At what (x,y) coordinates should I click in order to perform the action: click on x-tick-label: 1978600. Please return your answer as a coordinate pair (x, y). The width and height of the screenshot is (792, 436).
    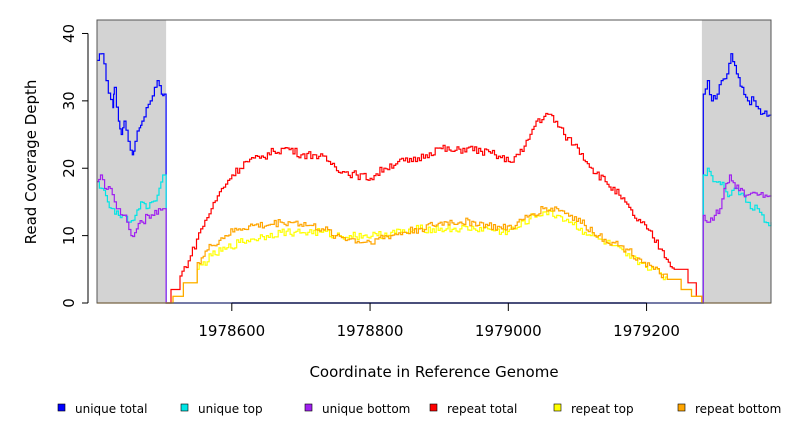
    Looking at the image, I should click on (231, 331).